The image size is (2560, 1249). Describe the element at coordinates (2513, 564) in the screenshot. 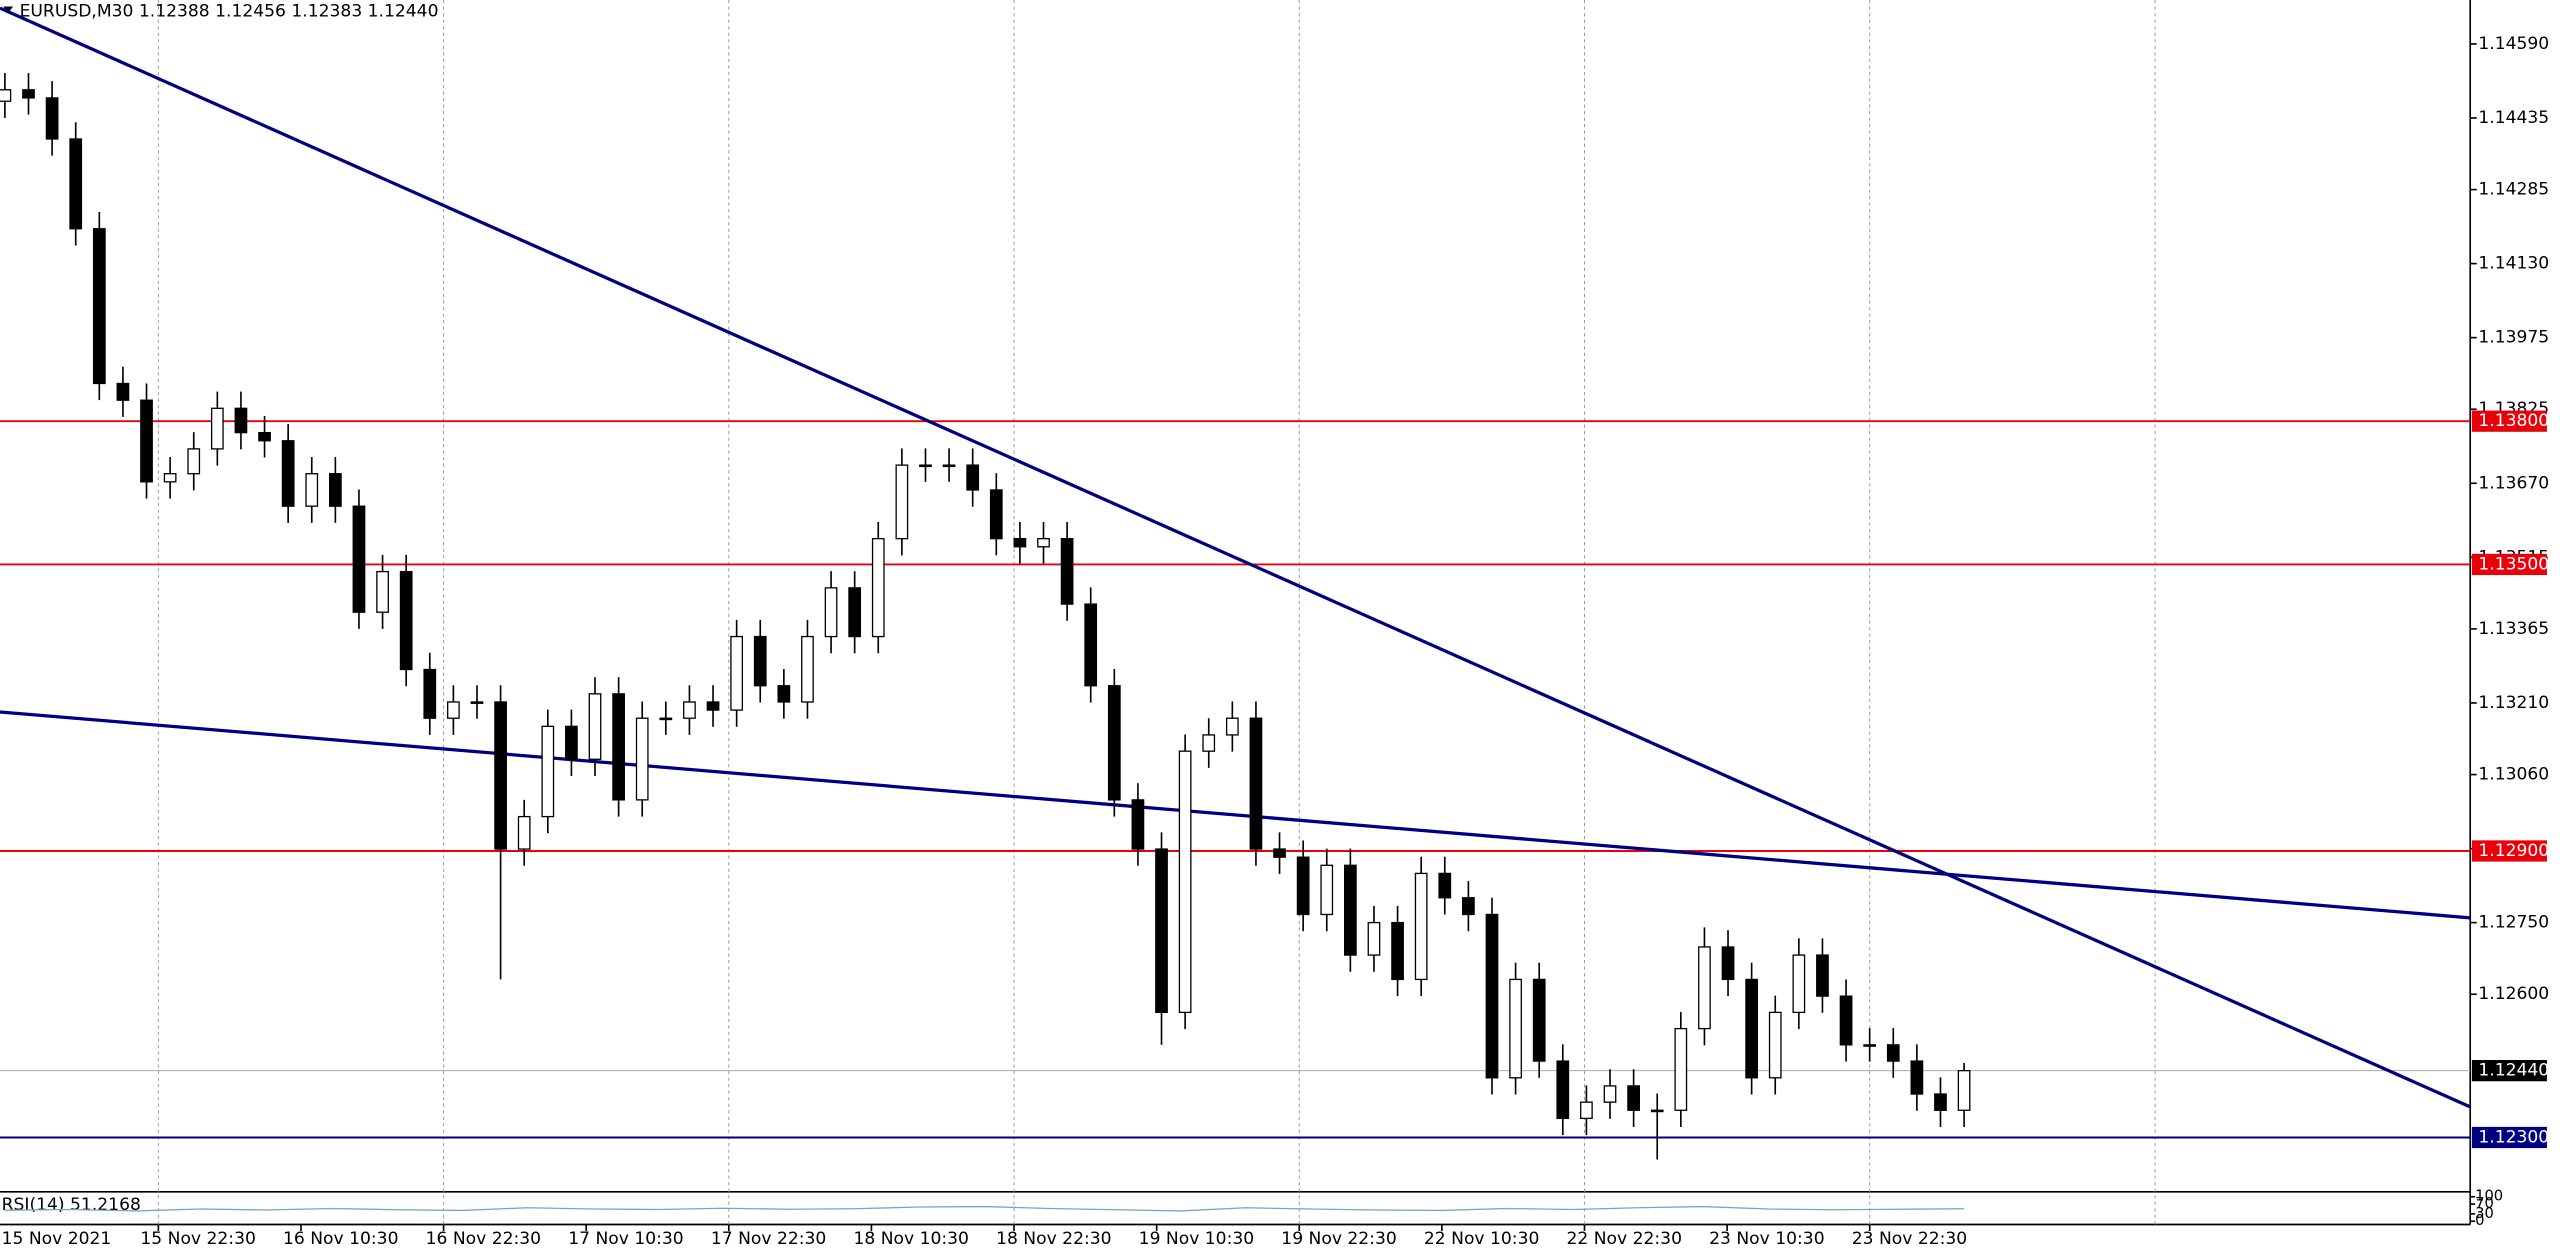

I see `level-label: 1.13500` at that location.